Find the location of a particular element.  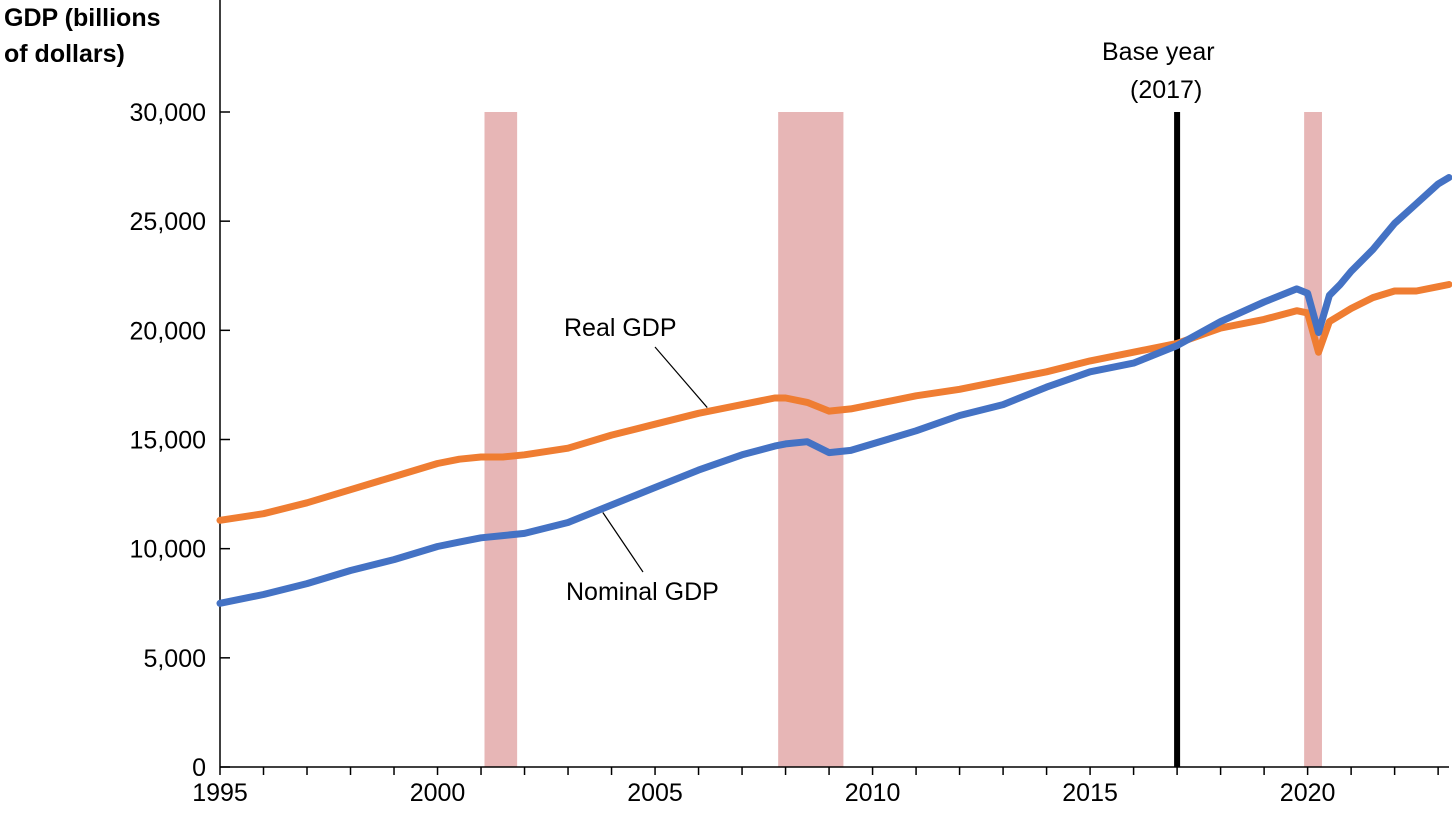

x-tick-label: 2010 is located at coordinates (873, 793).